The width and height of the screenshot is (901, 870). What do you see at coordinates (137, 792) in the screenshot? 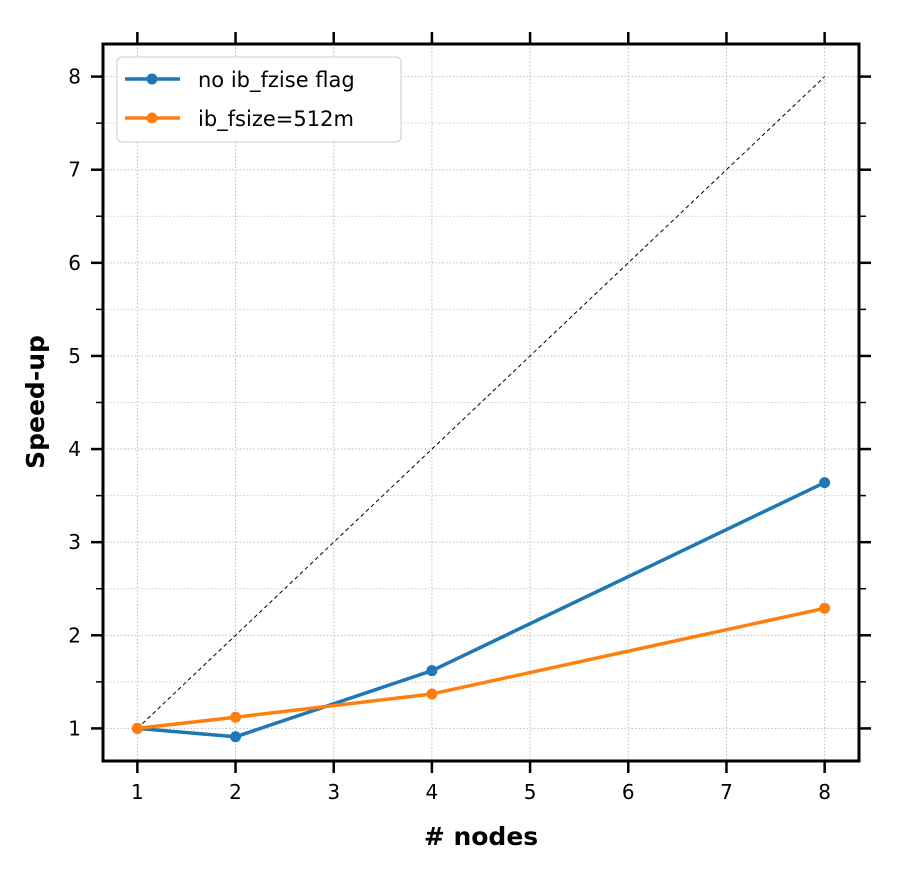
I see `x-tick-label: 1` at bounding box center [137, 792].